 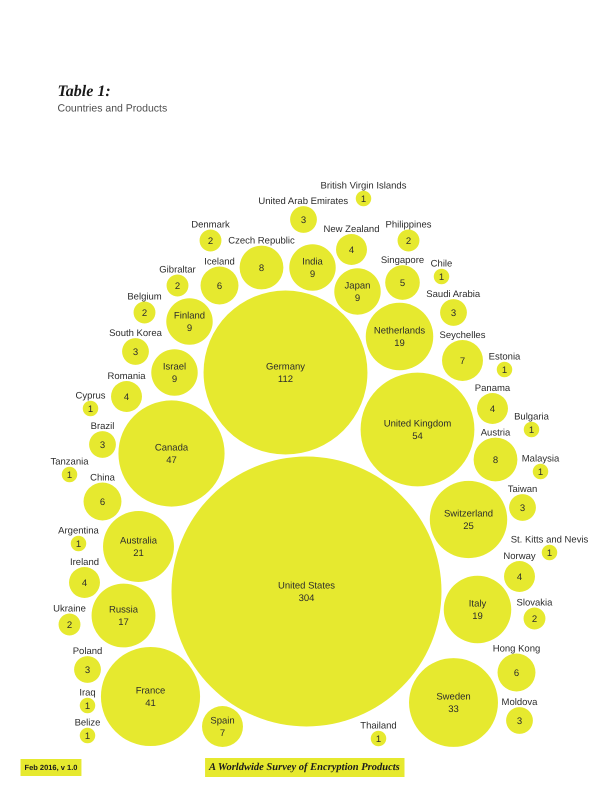 What do you see at coordinates (286, 380) in the screenshot?
I see `data-label: 112` at bounding box center [286, 380].